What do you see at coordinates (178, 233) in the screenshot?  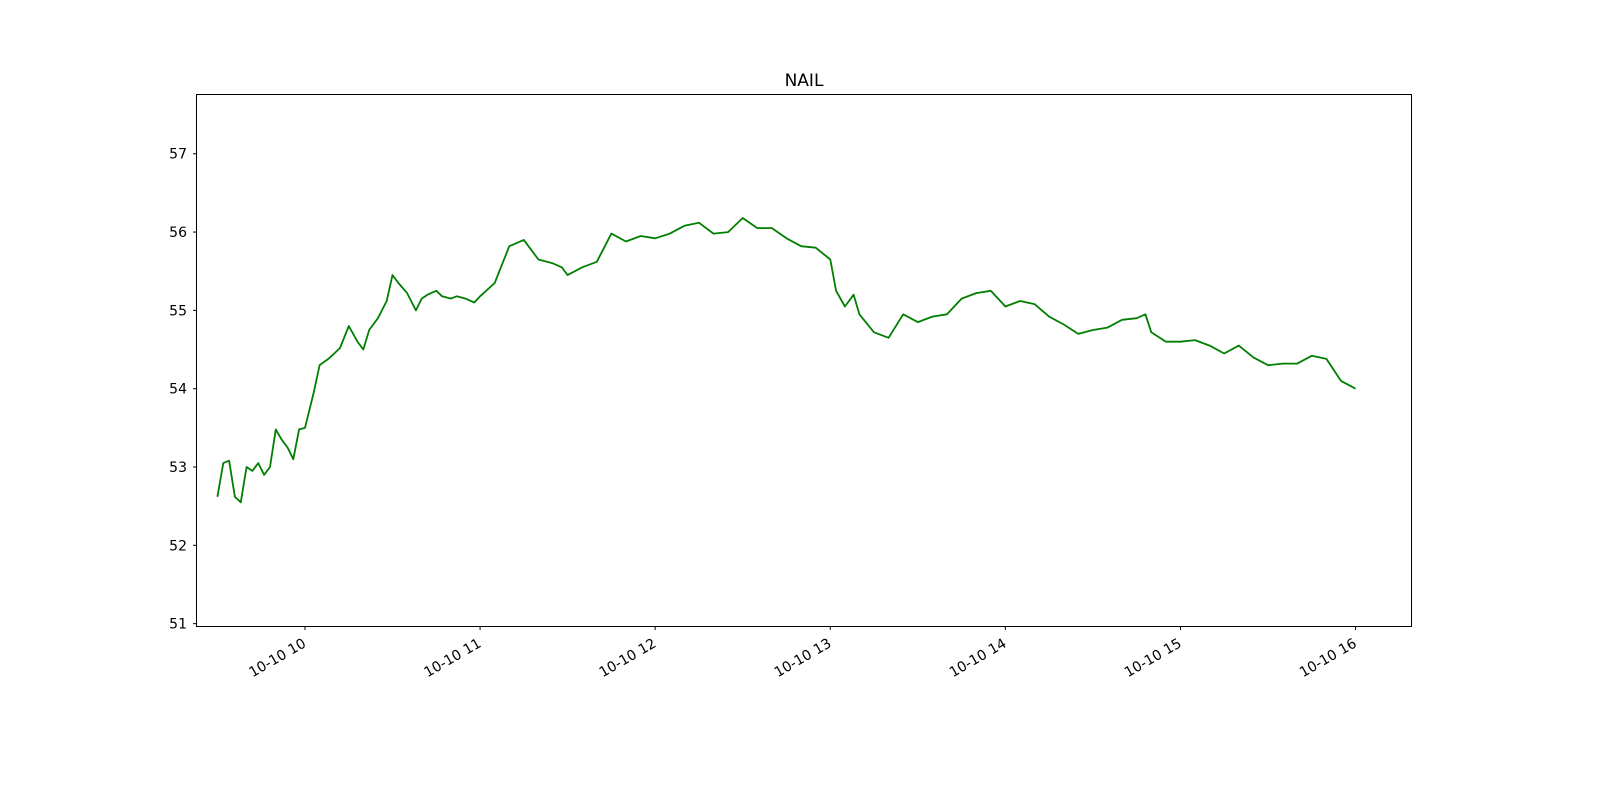 I see `y-tick-label: 56` at bounding box center [178, 233].